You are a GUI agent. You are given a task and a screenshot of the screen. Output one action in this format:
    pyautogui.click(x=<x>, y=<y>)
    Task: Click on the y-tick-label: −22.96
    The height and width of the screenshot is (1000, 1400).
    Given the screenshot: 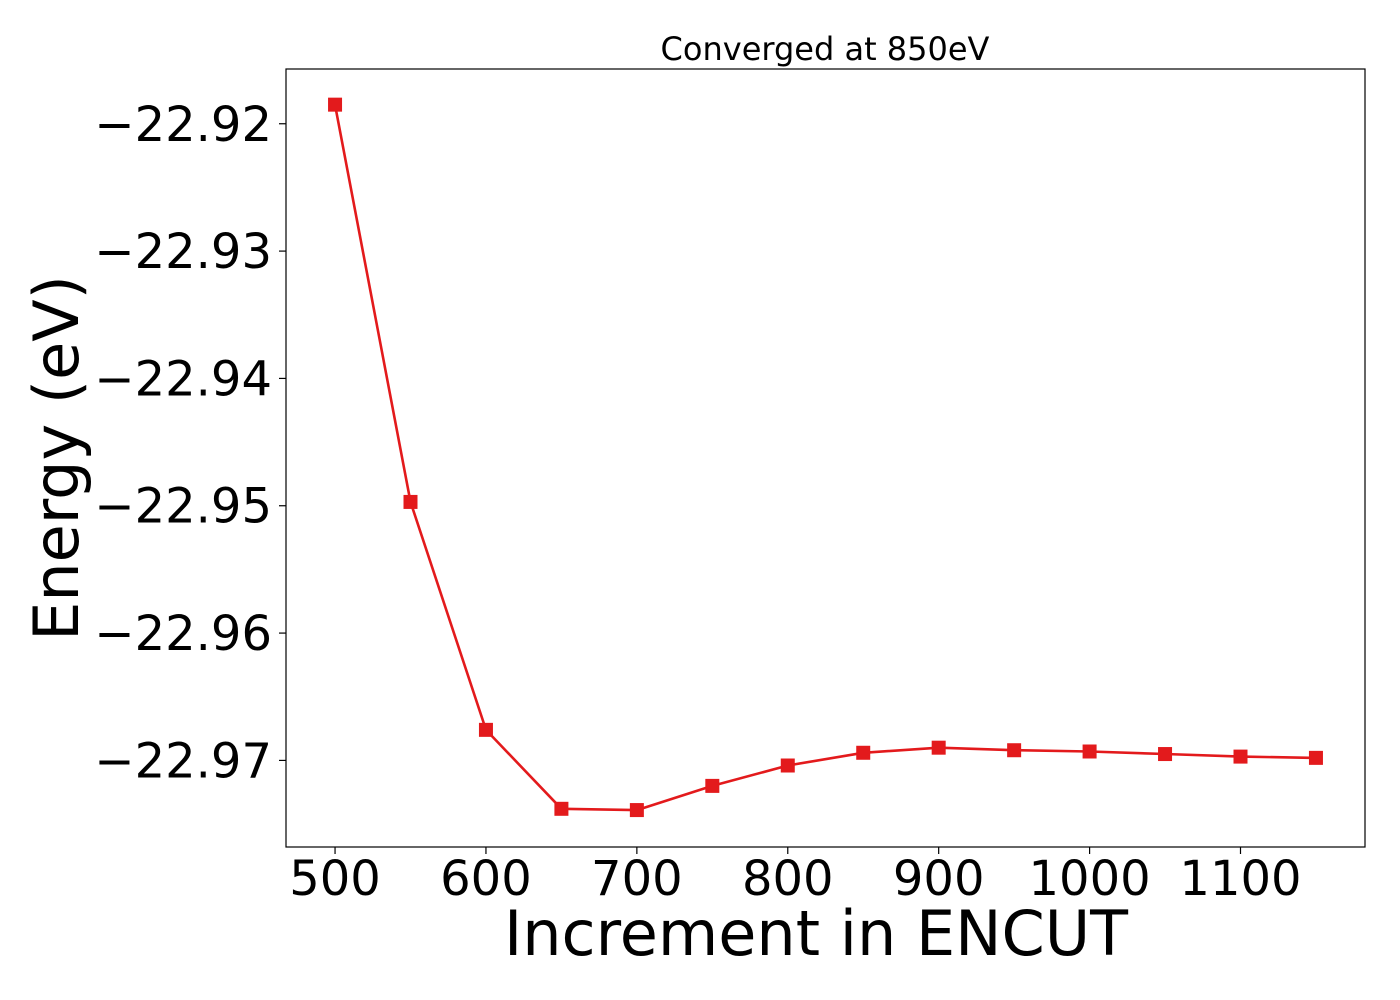 What is the action you would take?
    pyautogui.click(x=183, y=634)
    